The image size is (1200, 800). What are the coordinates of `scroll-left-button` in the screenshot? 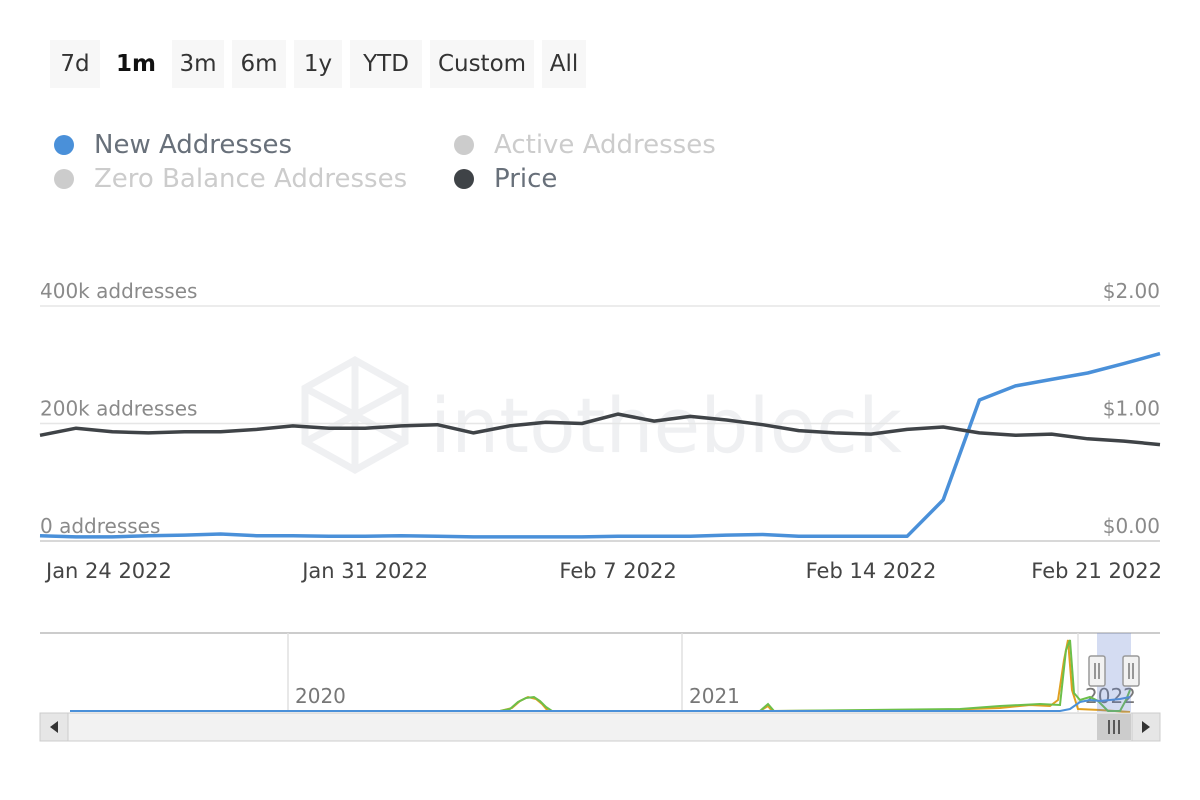 It's located at (54, 727).